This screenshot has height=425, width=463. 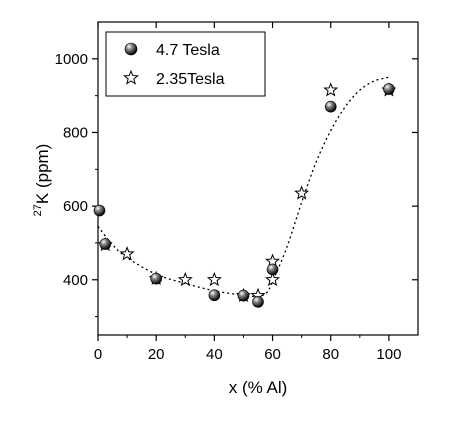 I want to click on y-tick-label: 800, so click(x=75, y=132).